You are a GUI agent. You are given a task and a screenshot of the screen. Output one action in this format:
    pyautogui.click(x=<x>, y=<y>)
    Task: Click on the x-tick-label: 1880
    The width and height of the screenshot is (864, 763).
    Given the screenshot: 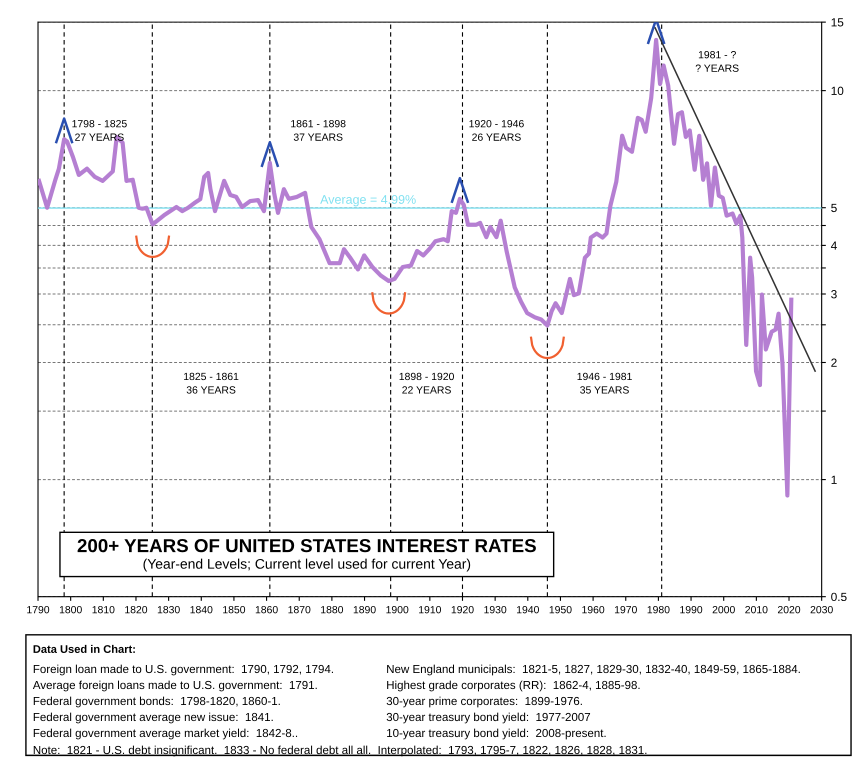 What is the action you would take?
    pyautogui.click(x=332, y=610)
    